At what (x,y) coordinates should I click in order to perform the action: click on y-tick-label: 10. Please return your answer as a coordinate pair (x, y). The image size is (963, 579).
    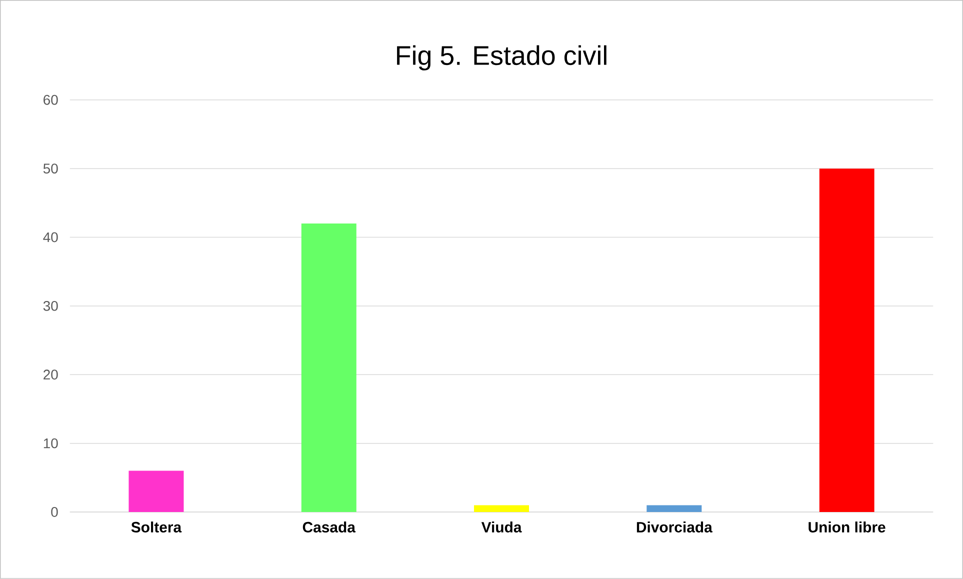
    Looking at the image, I should click on (51, 443).